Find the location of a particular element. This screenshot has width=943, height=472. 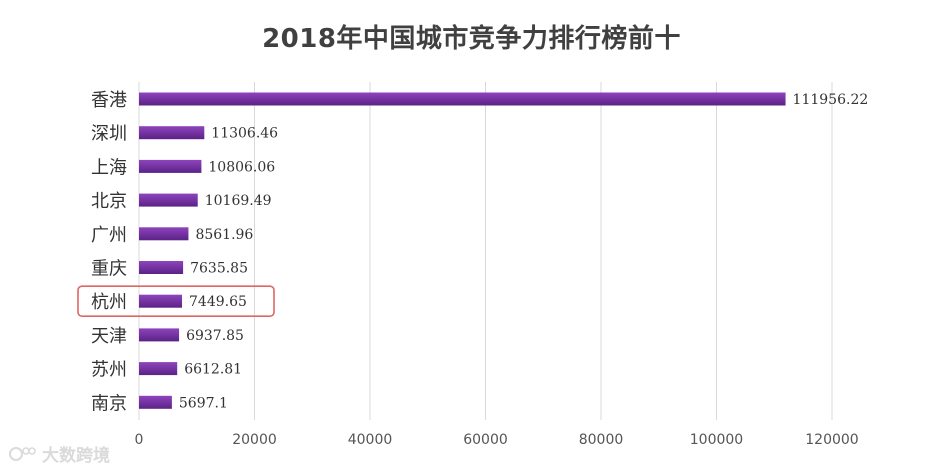

x-tick-label: 20000 is located at coordinates (254, 440).